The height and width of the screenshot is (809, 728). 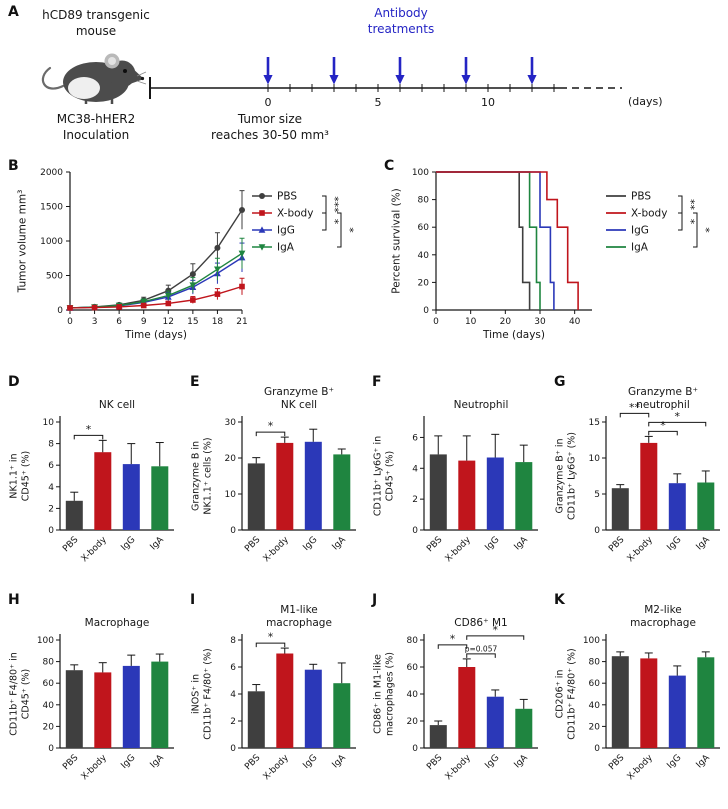 What do you see at coordinates (663, 405) in the screenshot?
I see `svg-text: neutrophil` at bounding box center [663, 405].